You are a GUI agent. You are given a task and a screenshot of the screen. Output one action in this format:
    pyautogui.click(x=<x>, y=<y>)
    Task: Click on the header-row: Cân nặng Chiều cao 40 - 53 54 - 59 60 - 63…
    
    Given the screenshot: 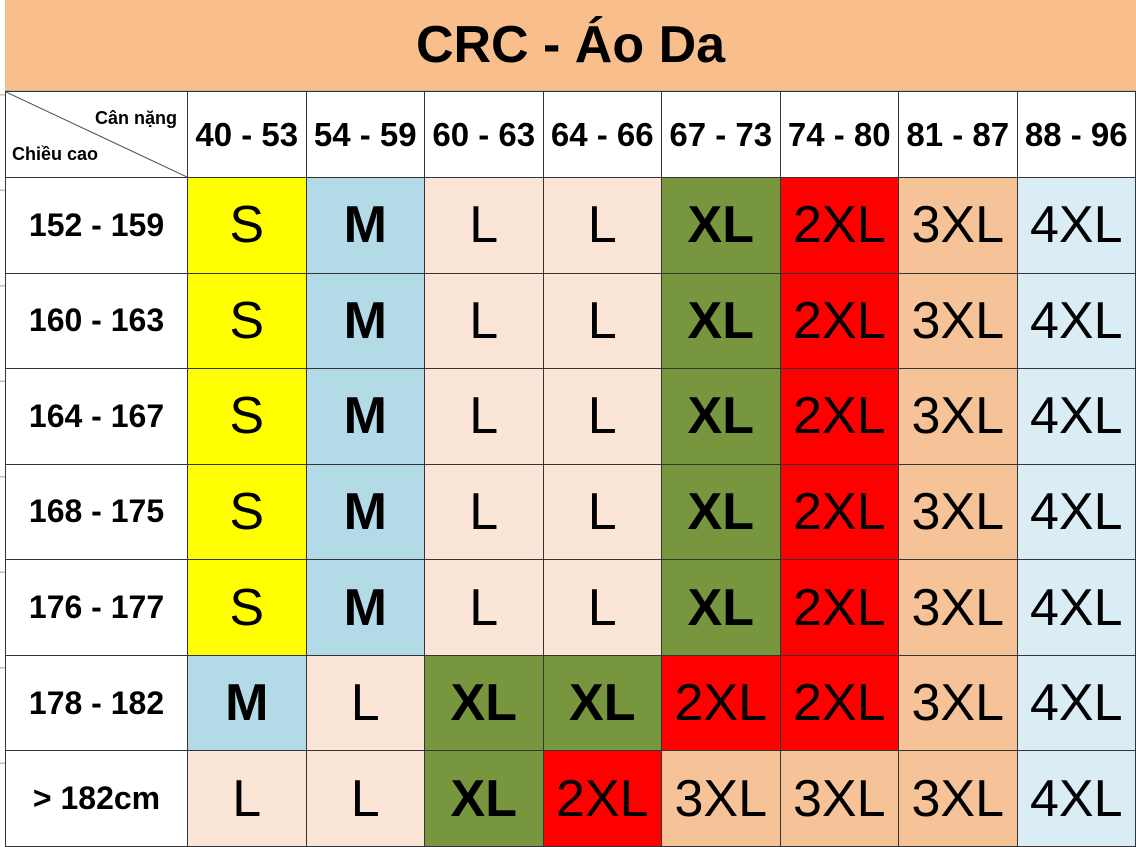 What is the action you would take?
    pyautogui.click(x=570, y=134)
    